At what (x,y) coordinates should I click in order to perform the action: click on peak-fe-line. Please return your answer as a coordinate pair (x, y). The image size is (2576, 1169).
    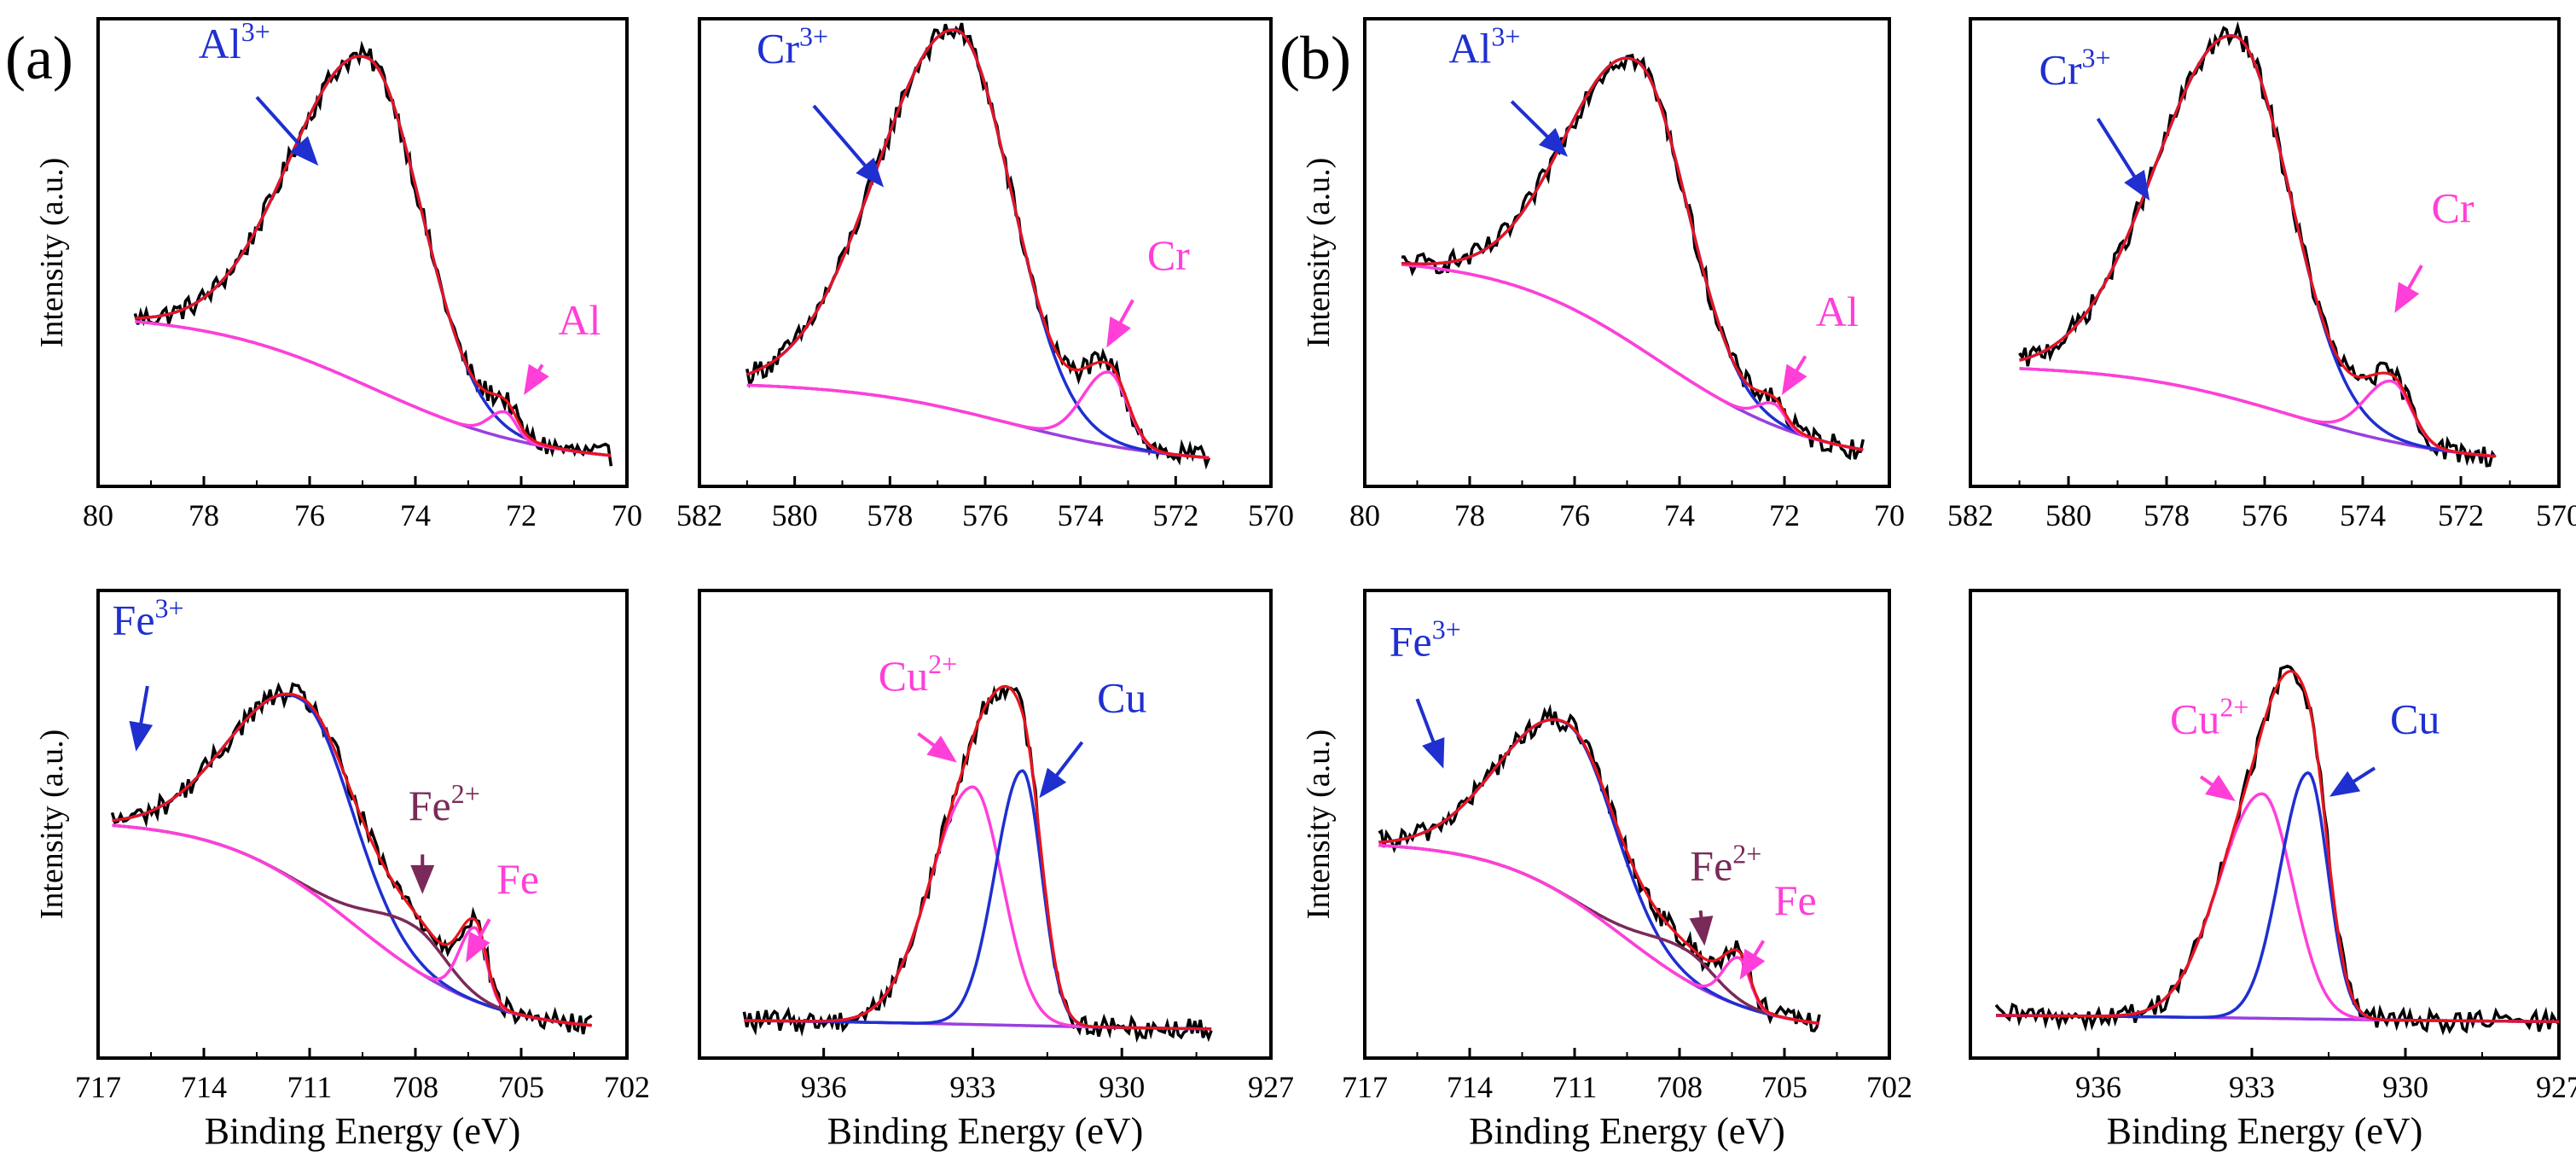
    Looking at the image, I should click on (1599, 934).